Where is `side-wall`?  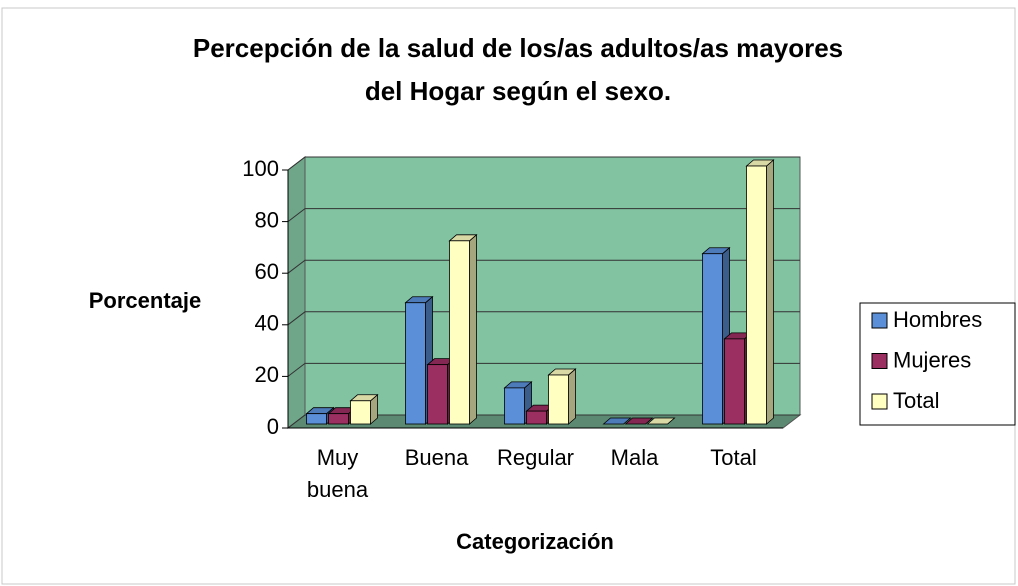 side-wall is located at coordinates (296, 292).